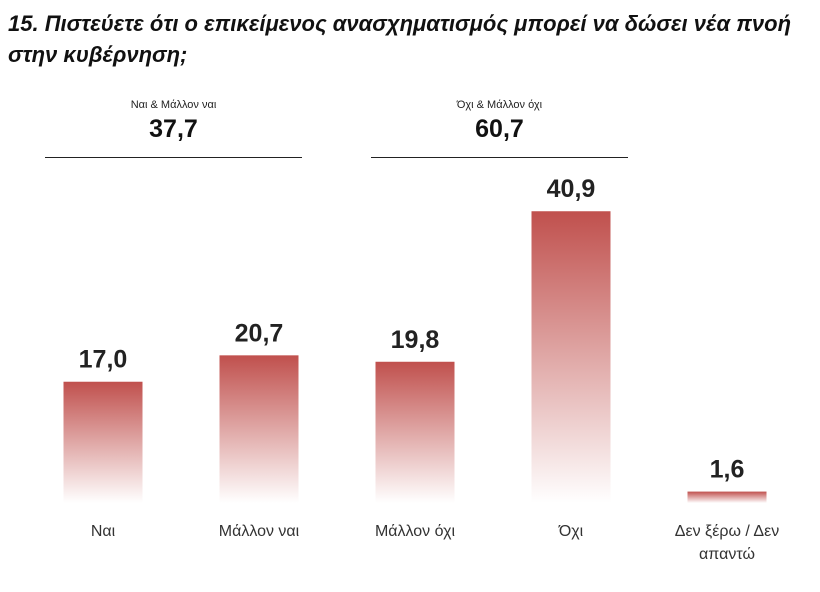  I want to click on data-label-0: 17,0, so click(103, 360).